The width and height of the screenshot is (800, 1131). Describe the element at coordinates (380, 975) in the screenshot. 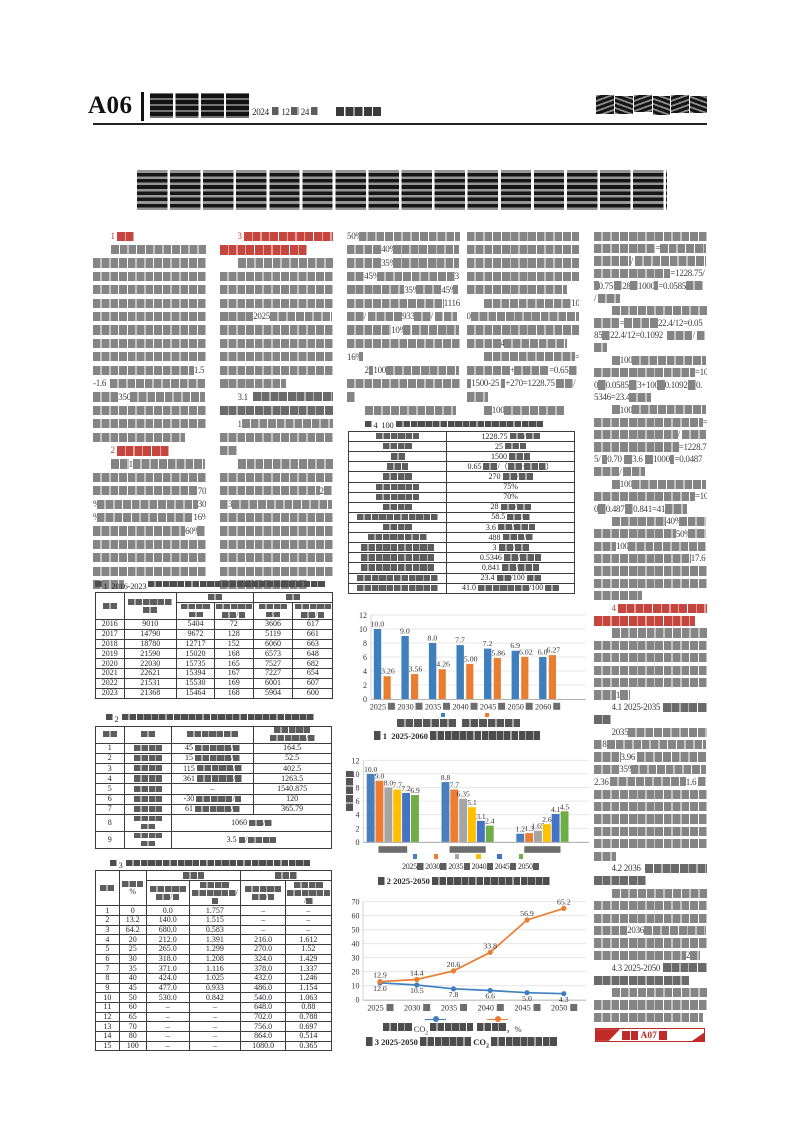

I see `svg-text: 12.9` at that location.